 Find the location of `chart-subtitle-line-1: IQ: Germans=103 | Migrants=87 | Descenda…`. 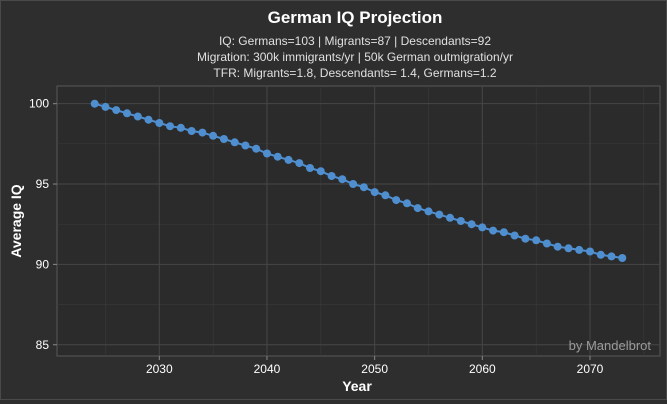

chart-subtitle-line-1: IQ: Germans=103 | Migrants=87 | Descenda… is located at coordinates (355, 41).